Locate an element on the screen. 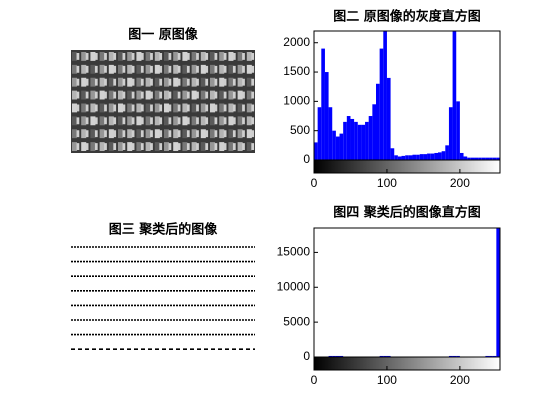 The height and width of the screenshot is (415, 553). y-tick-label: 1000 is located at coordinates (296, 101).